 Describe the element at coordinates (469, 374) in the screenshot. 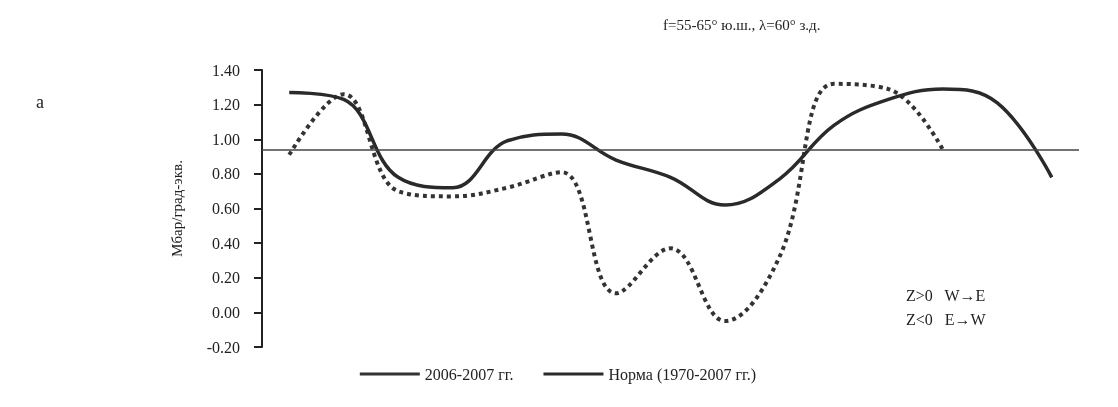

I see `legend-label: 2006-2007 гг.` at that location.